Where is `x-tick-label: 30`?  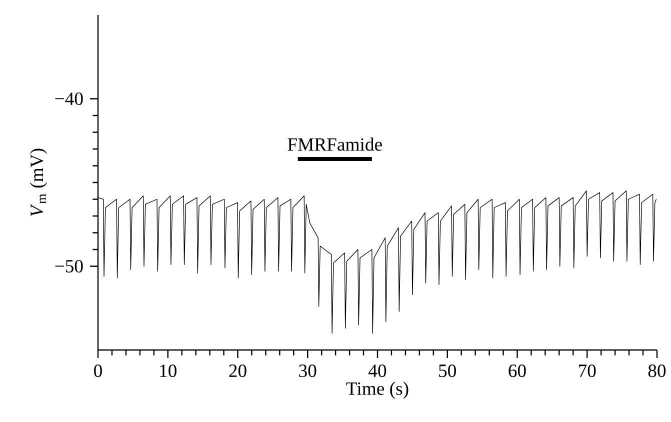 x-tick-label: 30 is located at coordinates (307, 371).